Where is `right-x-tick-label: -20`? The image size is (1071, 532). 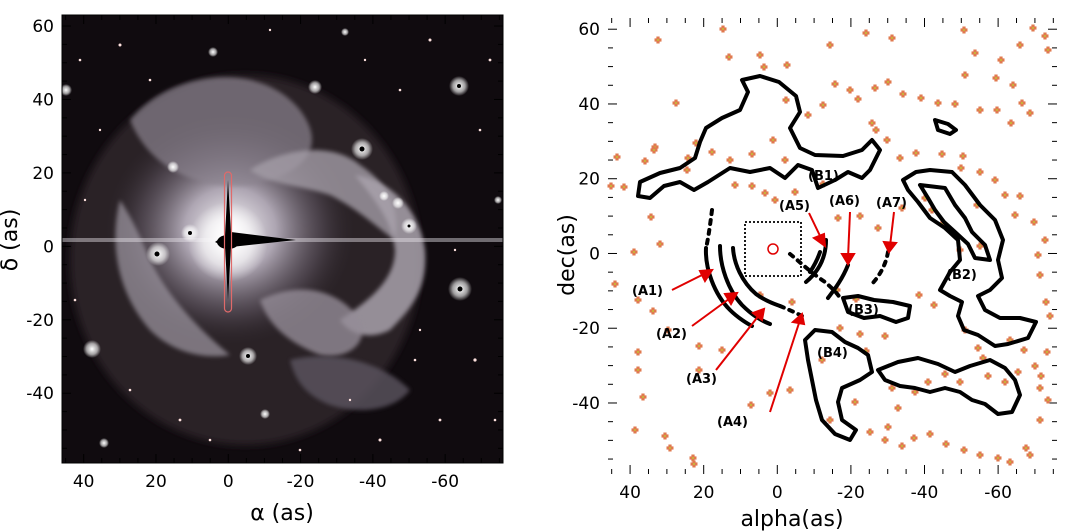
right-x-tick-label: -20 is located at coordinates (851, 493).